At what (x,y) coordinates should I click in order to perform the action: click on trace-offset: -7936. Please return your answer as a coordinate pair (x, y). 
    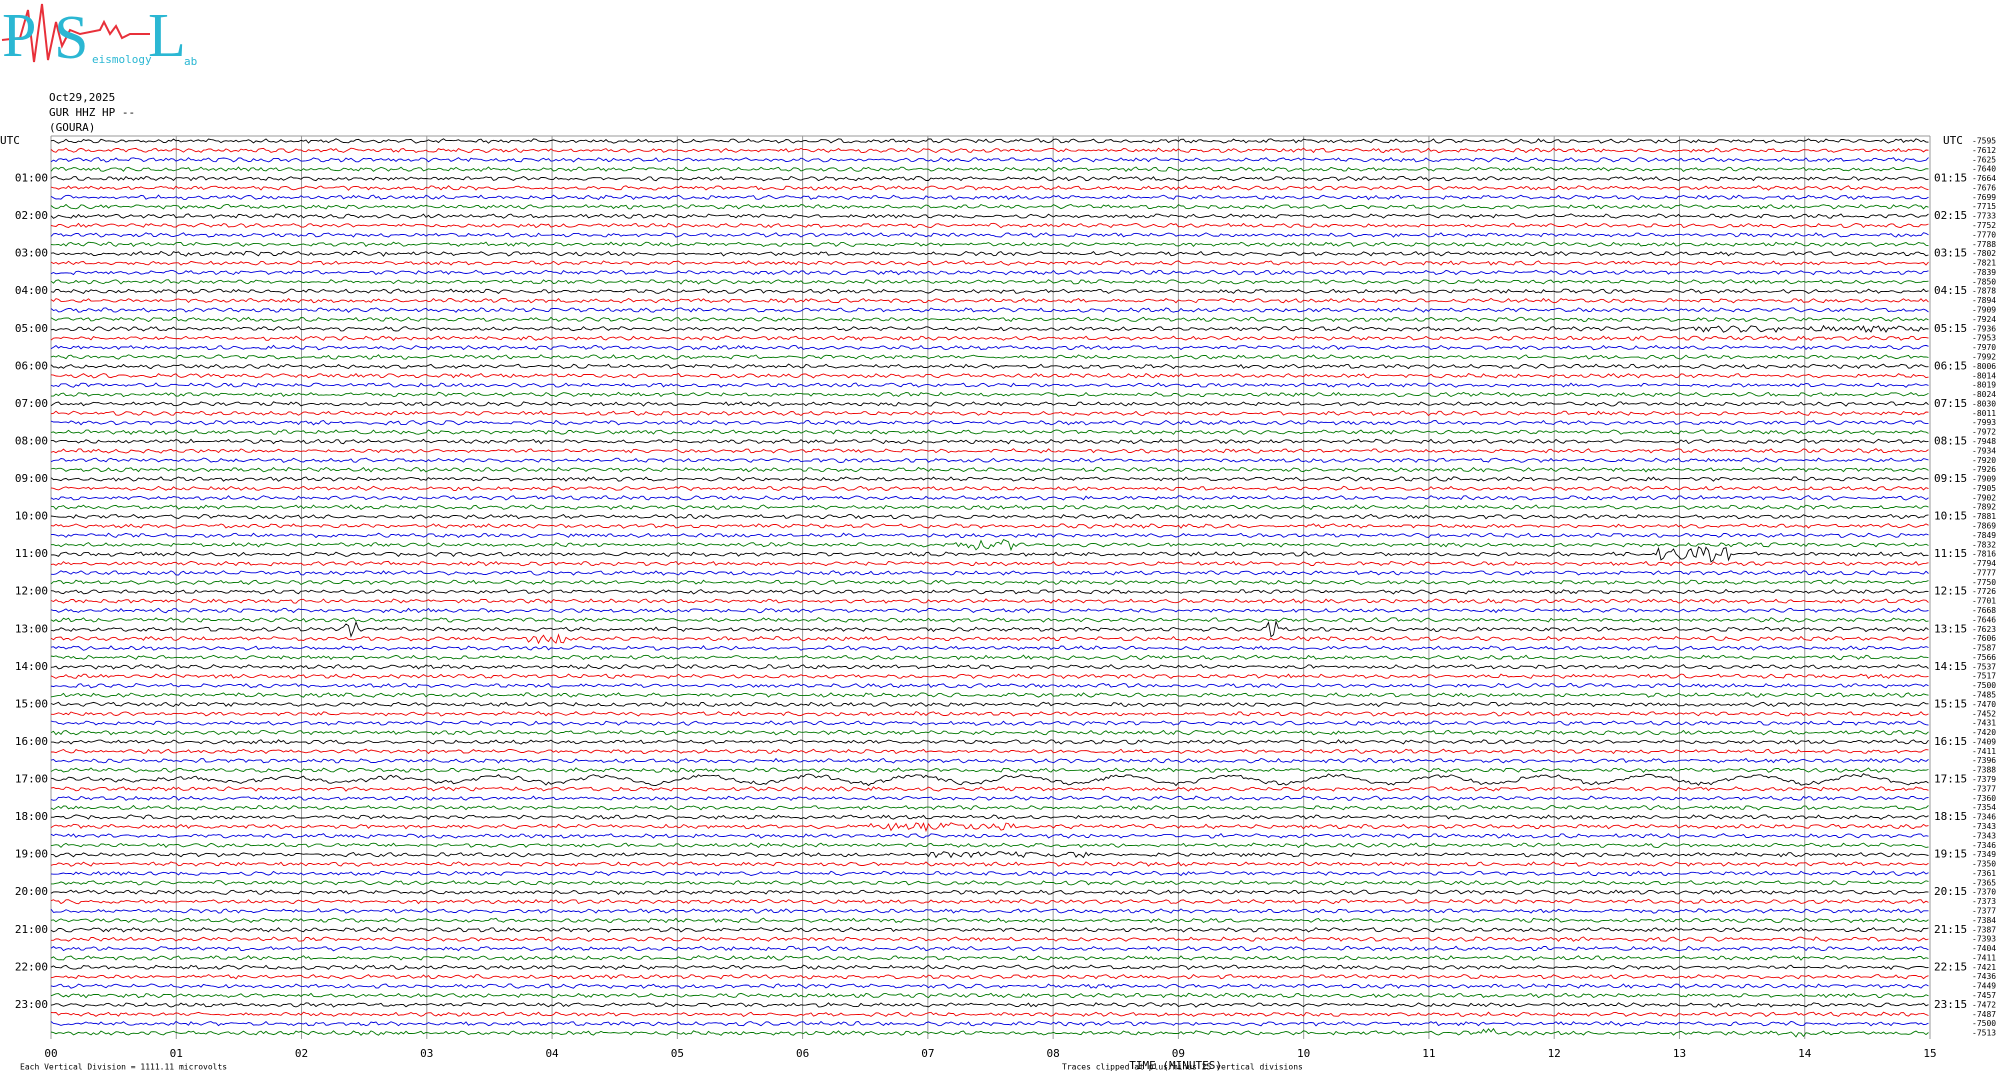
    Looking at the image, I should click on (1984, 328).